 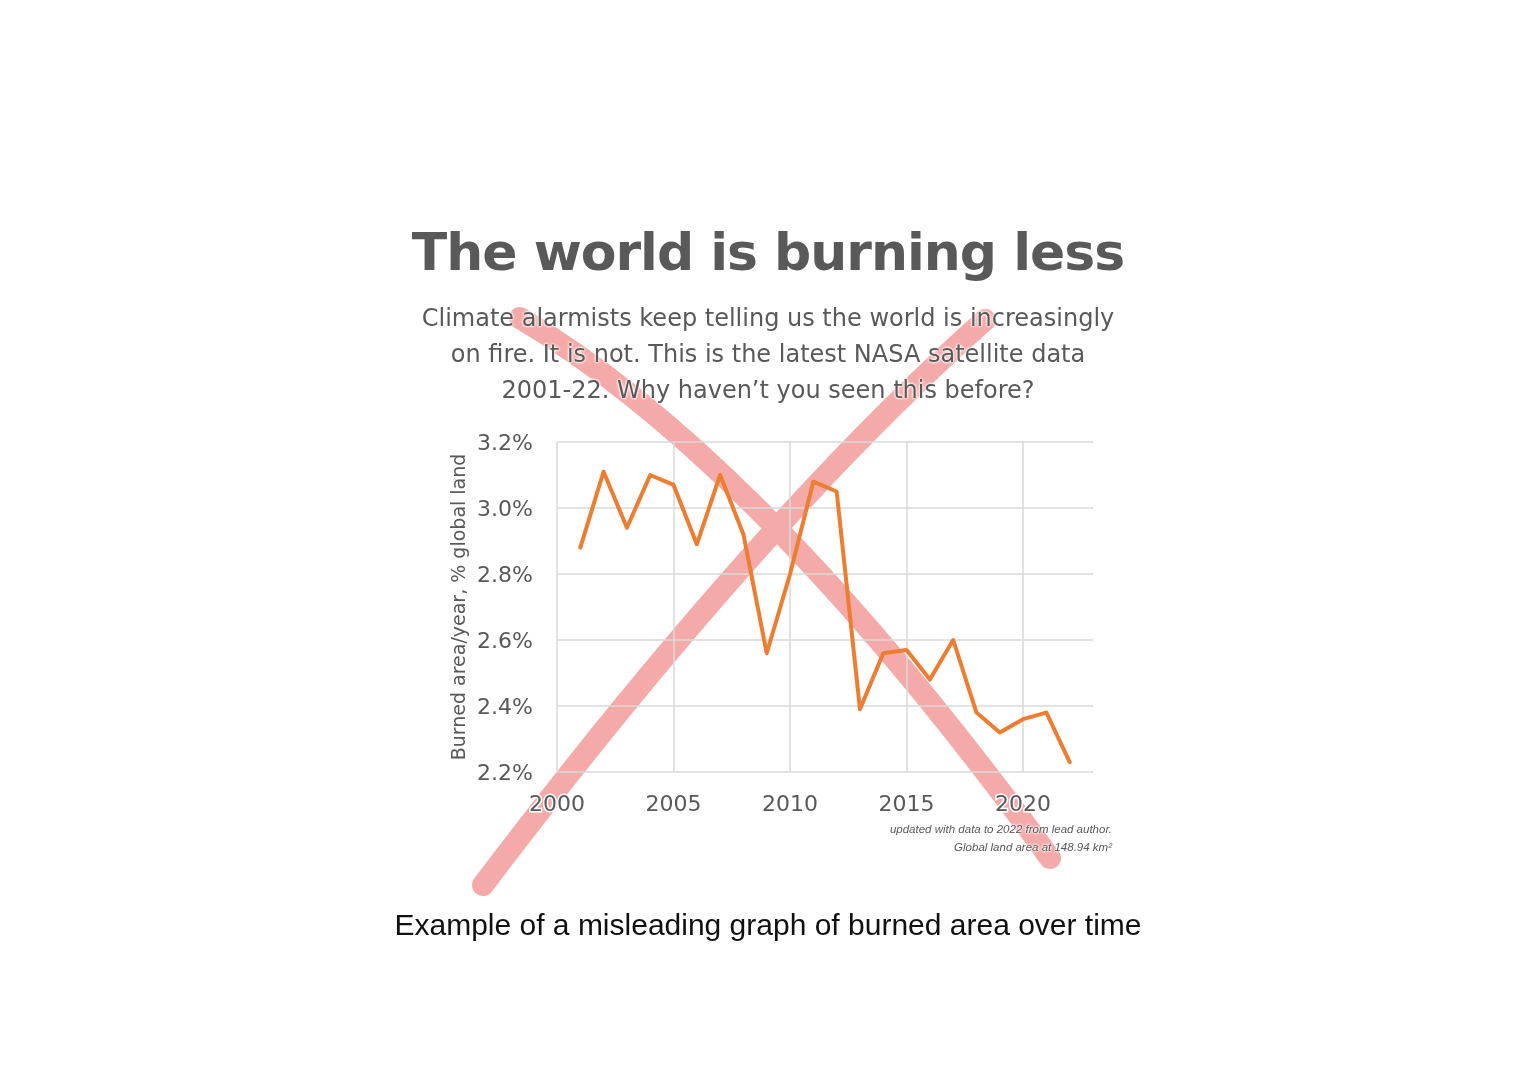 I want to click on line-series, so click(x=825, y=617).